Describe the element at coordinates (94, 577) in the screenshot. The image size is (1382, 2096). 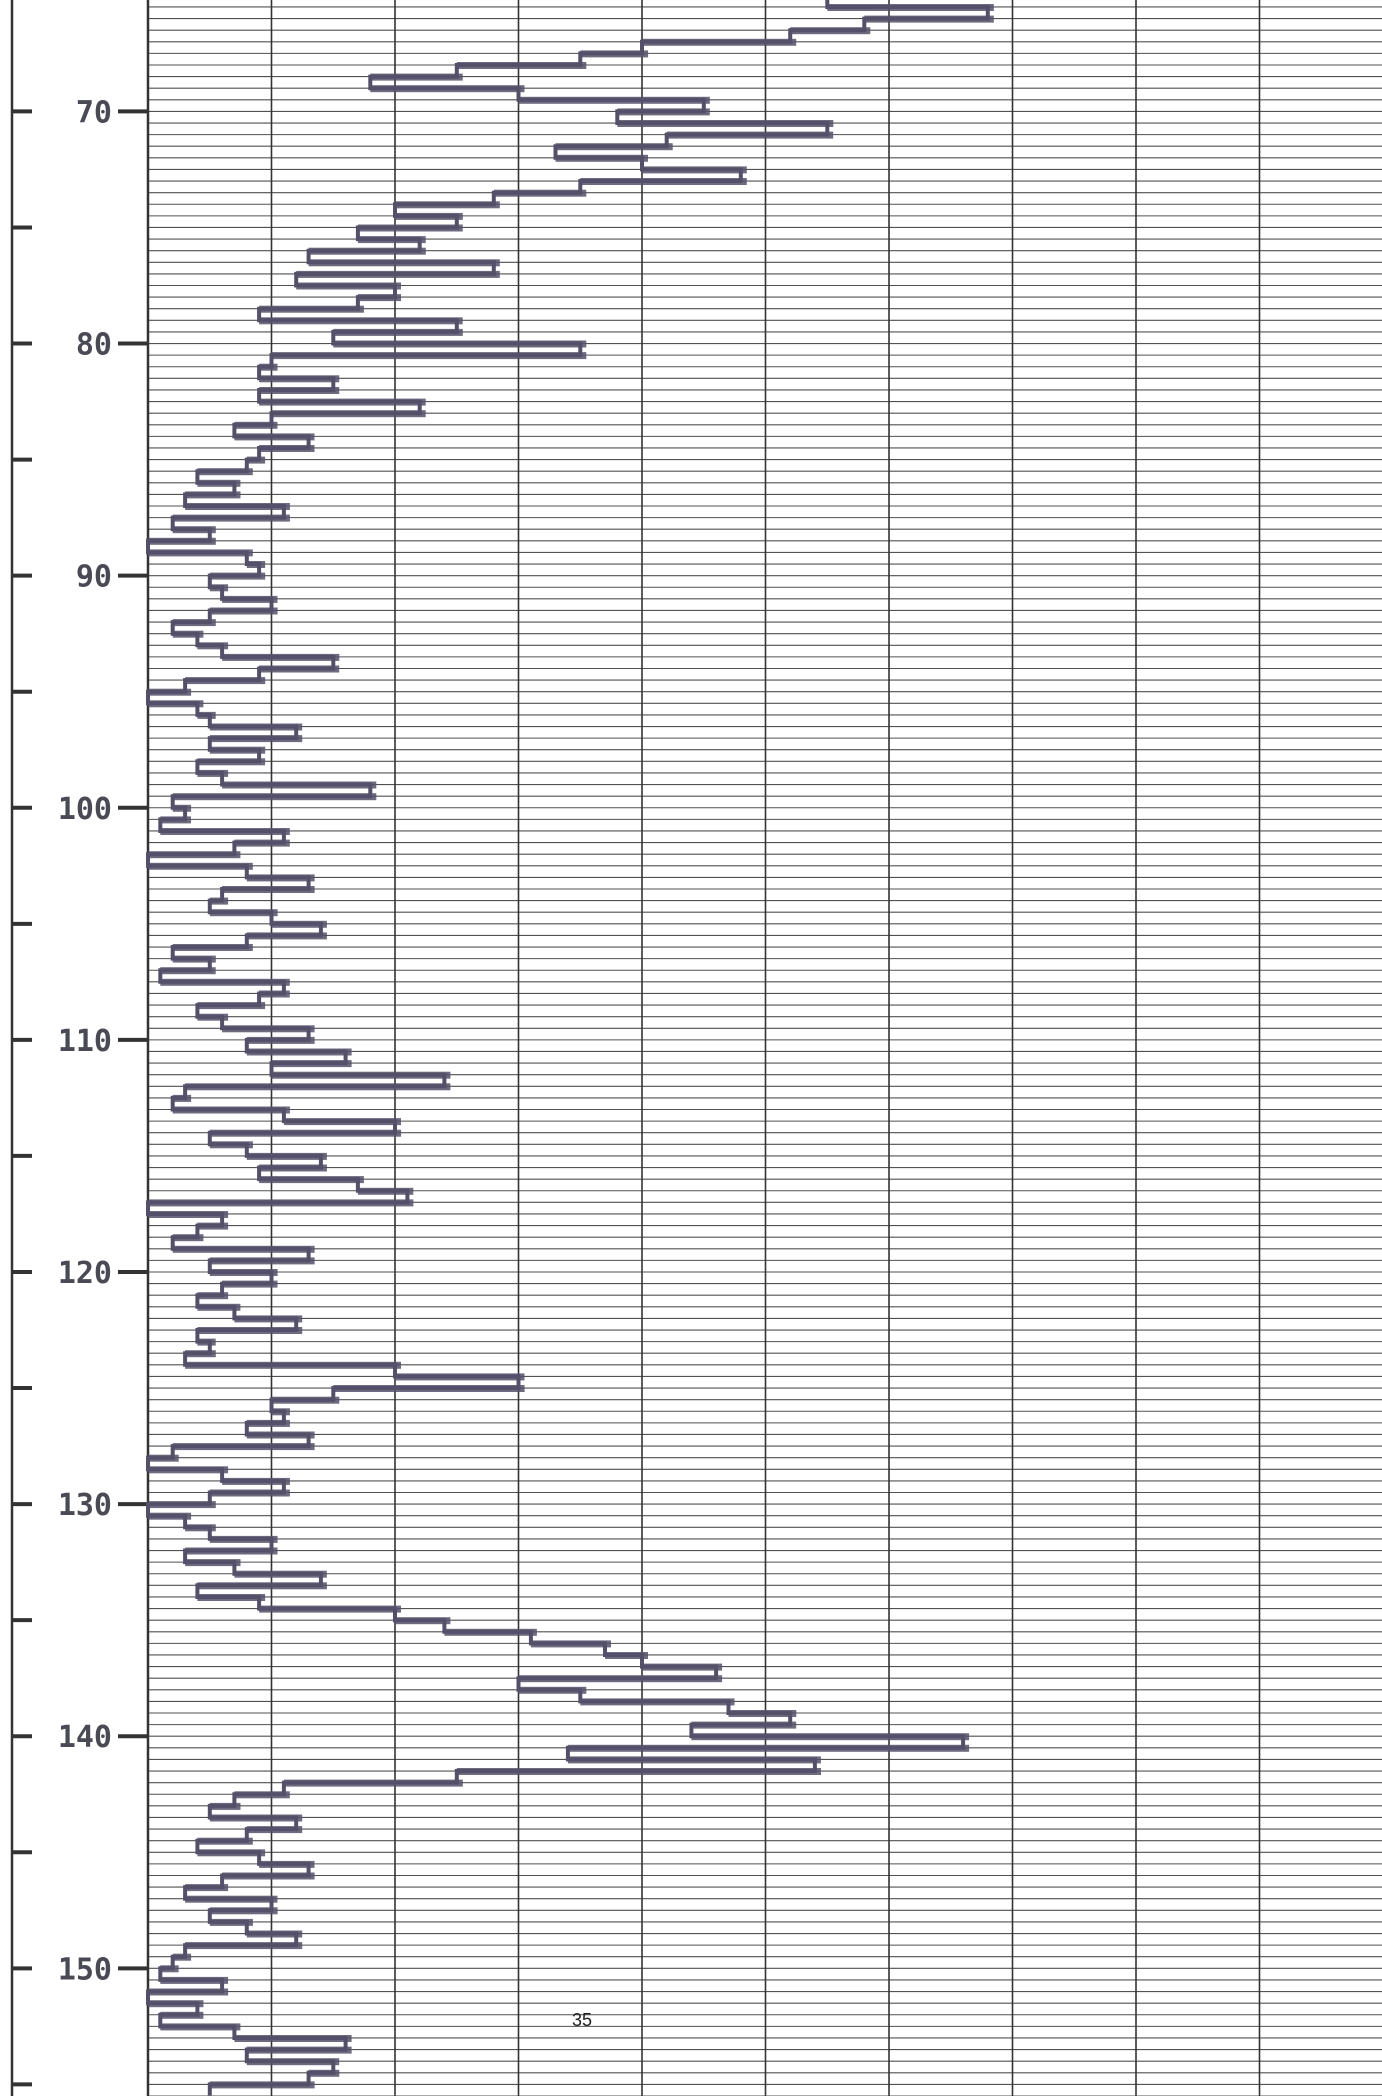
I see `depth-tick-label: 90` at that location.